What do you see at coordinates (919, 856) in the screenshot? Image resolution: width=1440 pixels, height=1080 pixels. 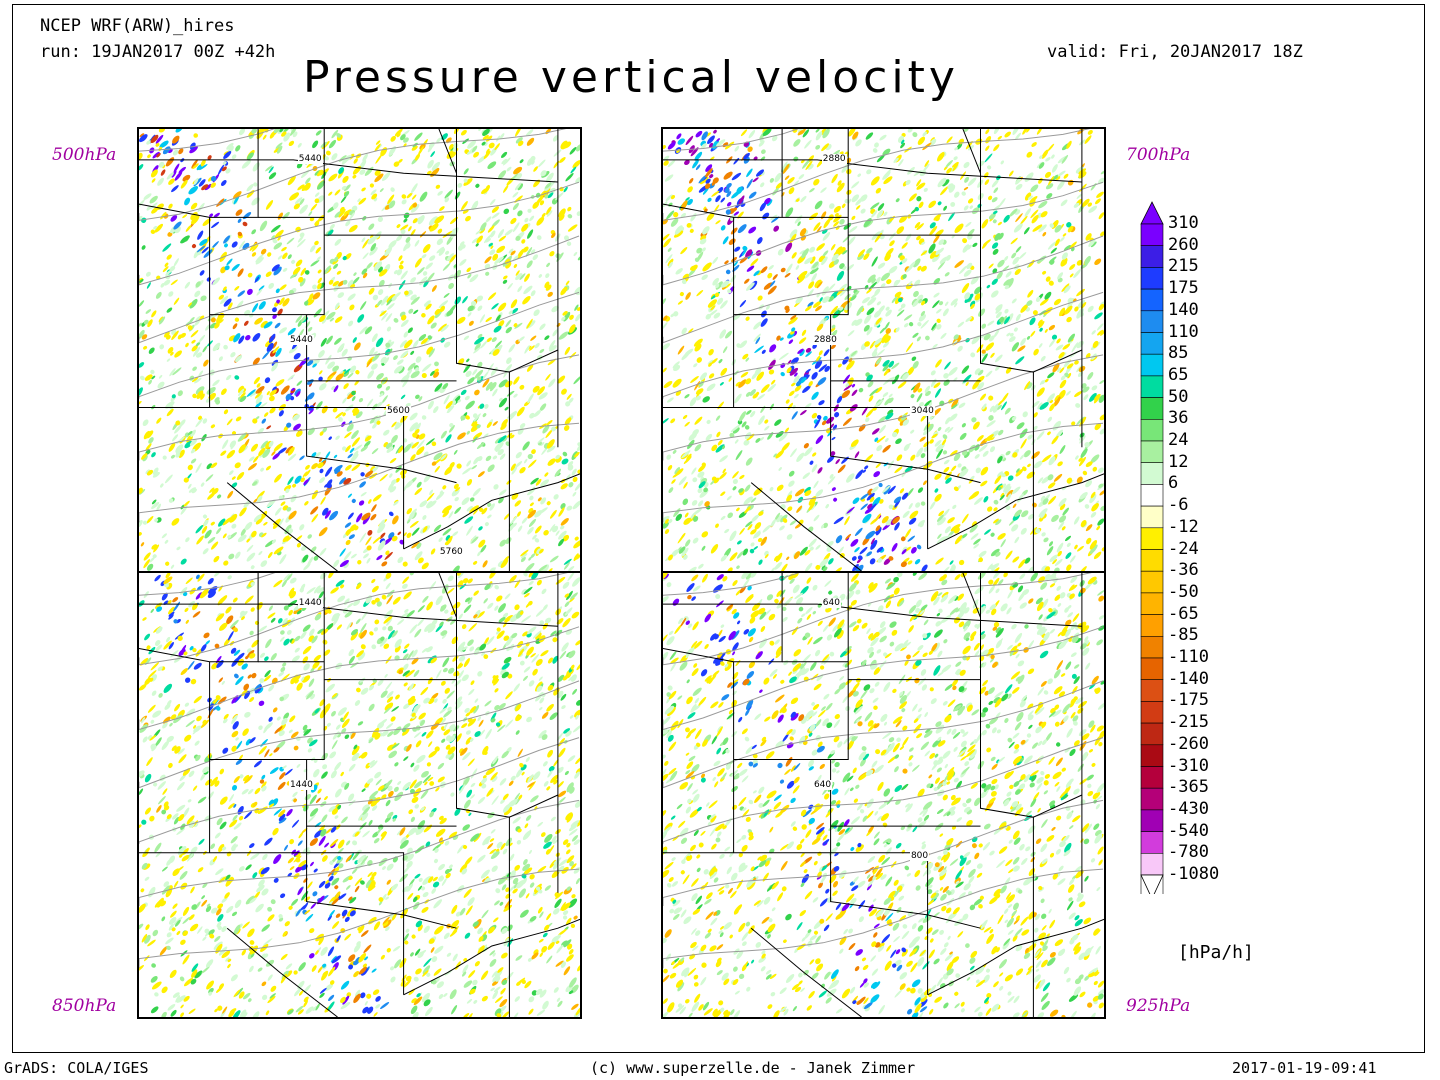 I see `contour-label: 800` at bounding box center [919, 856].